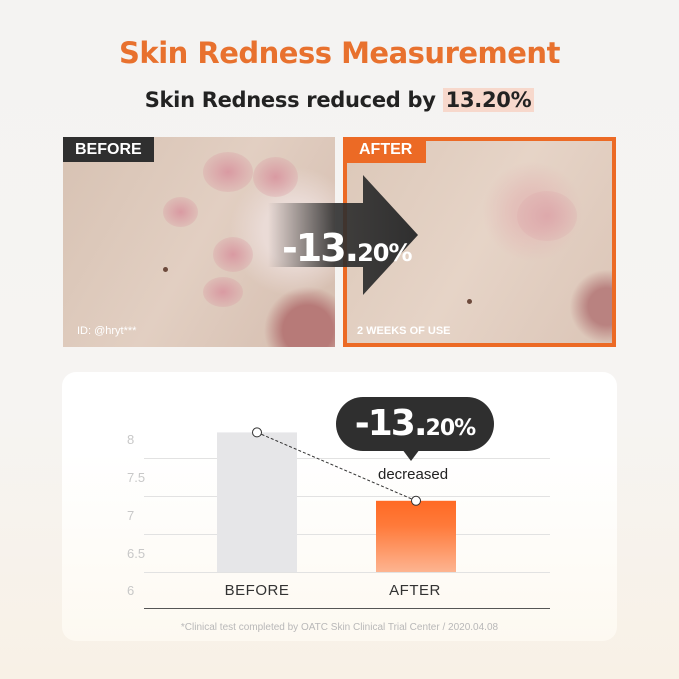  What do you see at coordinates (257, 502) in the screenshot?
I see `bar-before` at bounding box center [257, 502].